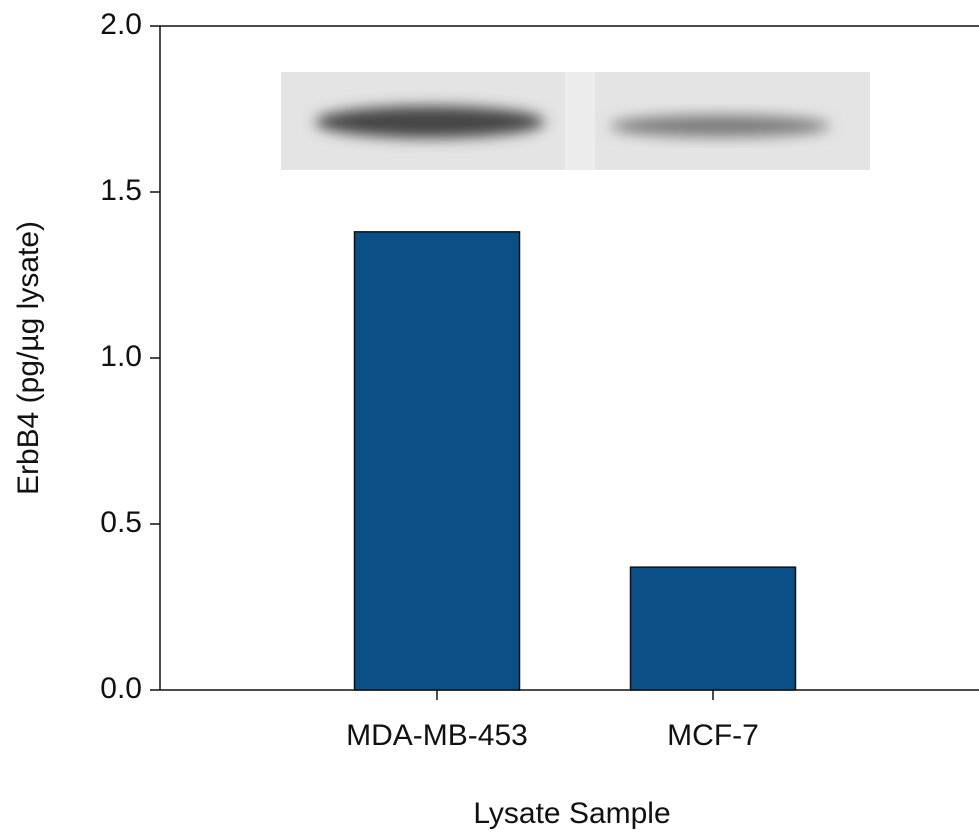 Image resolution: width=979 pixels, height=839 pixels. Describe the element at coordinates (571, 813) in the screenshot. I see `x-axis-label: Lysate Sample` at that location.